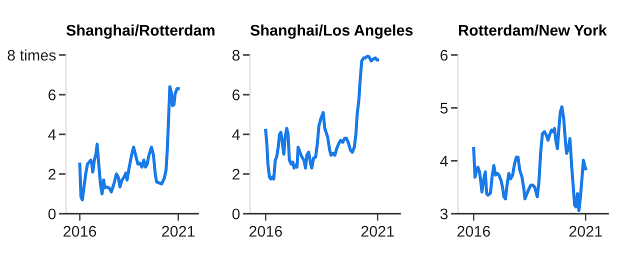 The width and height of the screenshot is (622, 277). Describe the element at coordinates (236, 55) in the screenshot. I see `y-tick-label: 8` at that location.